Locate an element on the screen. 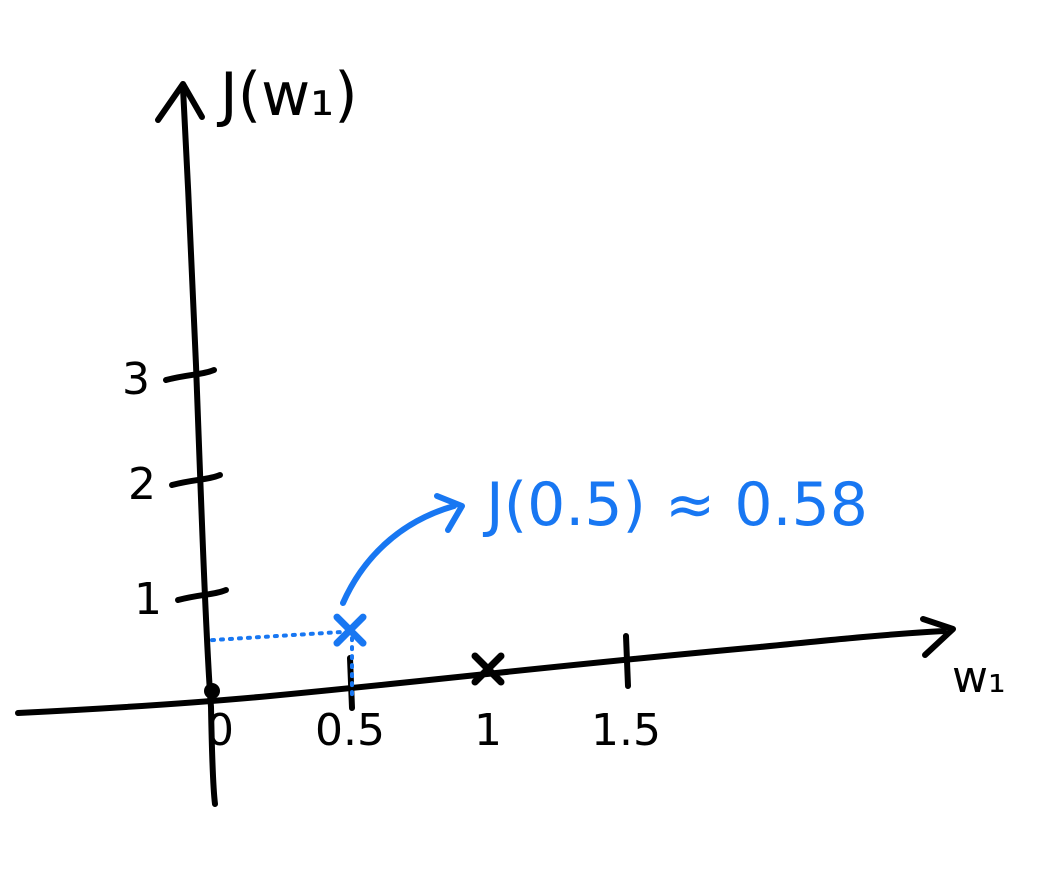 Image resolution: width=1045 pixels, height=882 pixels. x-axis-arrowhead is located at coordinates (938, 637).